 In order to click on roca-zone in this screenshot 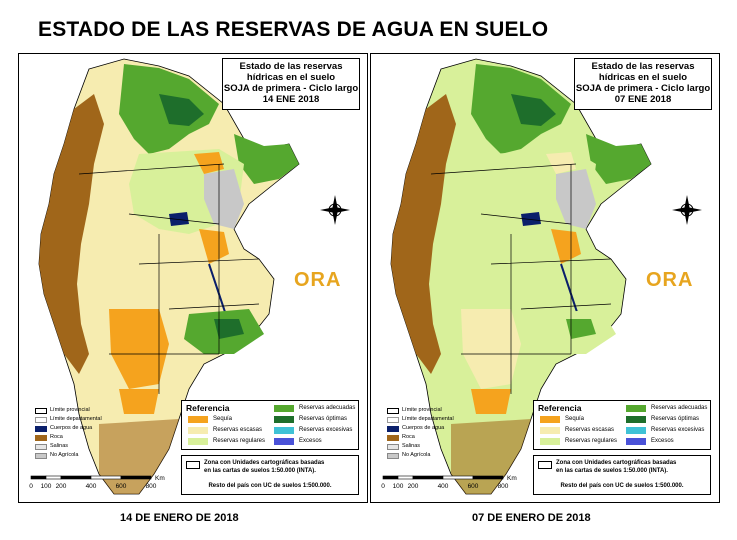, I will do `click(71, 234)`.